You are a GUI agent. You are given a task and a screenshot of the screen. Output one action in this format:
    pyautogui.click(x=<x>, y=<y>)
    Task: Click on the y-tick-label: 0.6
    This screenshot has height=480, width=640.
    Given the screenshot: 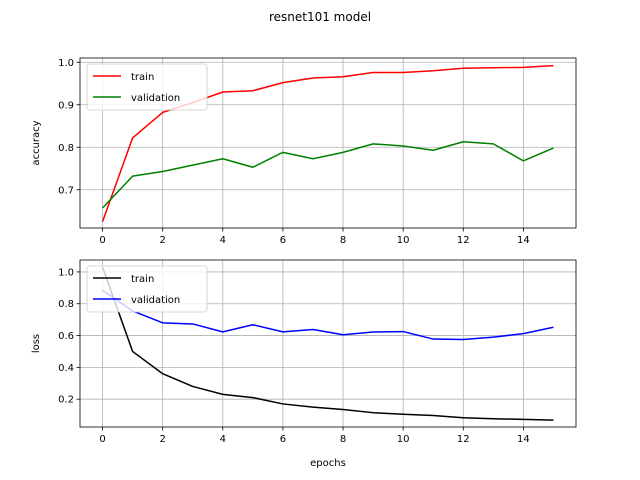 What is the action you would take?
    pyautogui.click(x=66, y=336)
    